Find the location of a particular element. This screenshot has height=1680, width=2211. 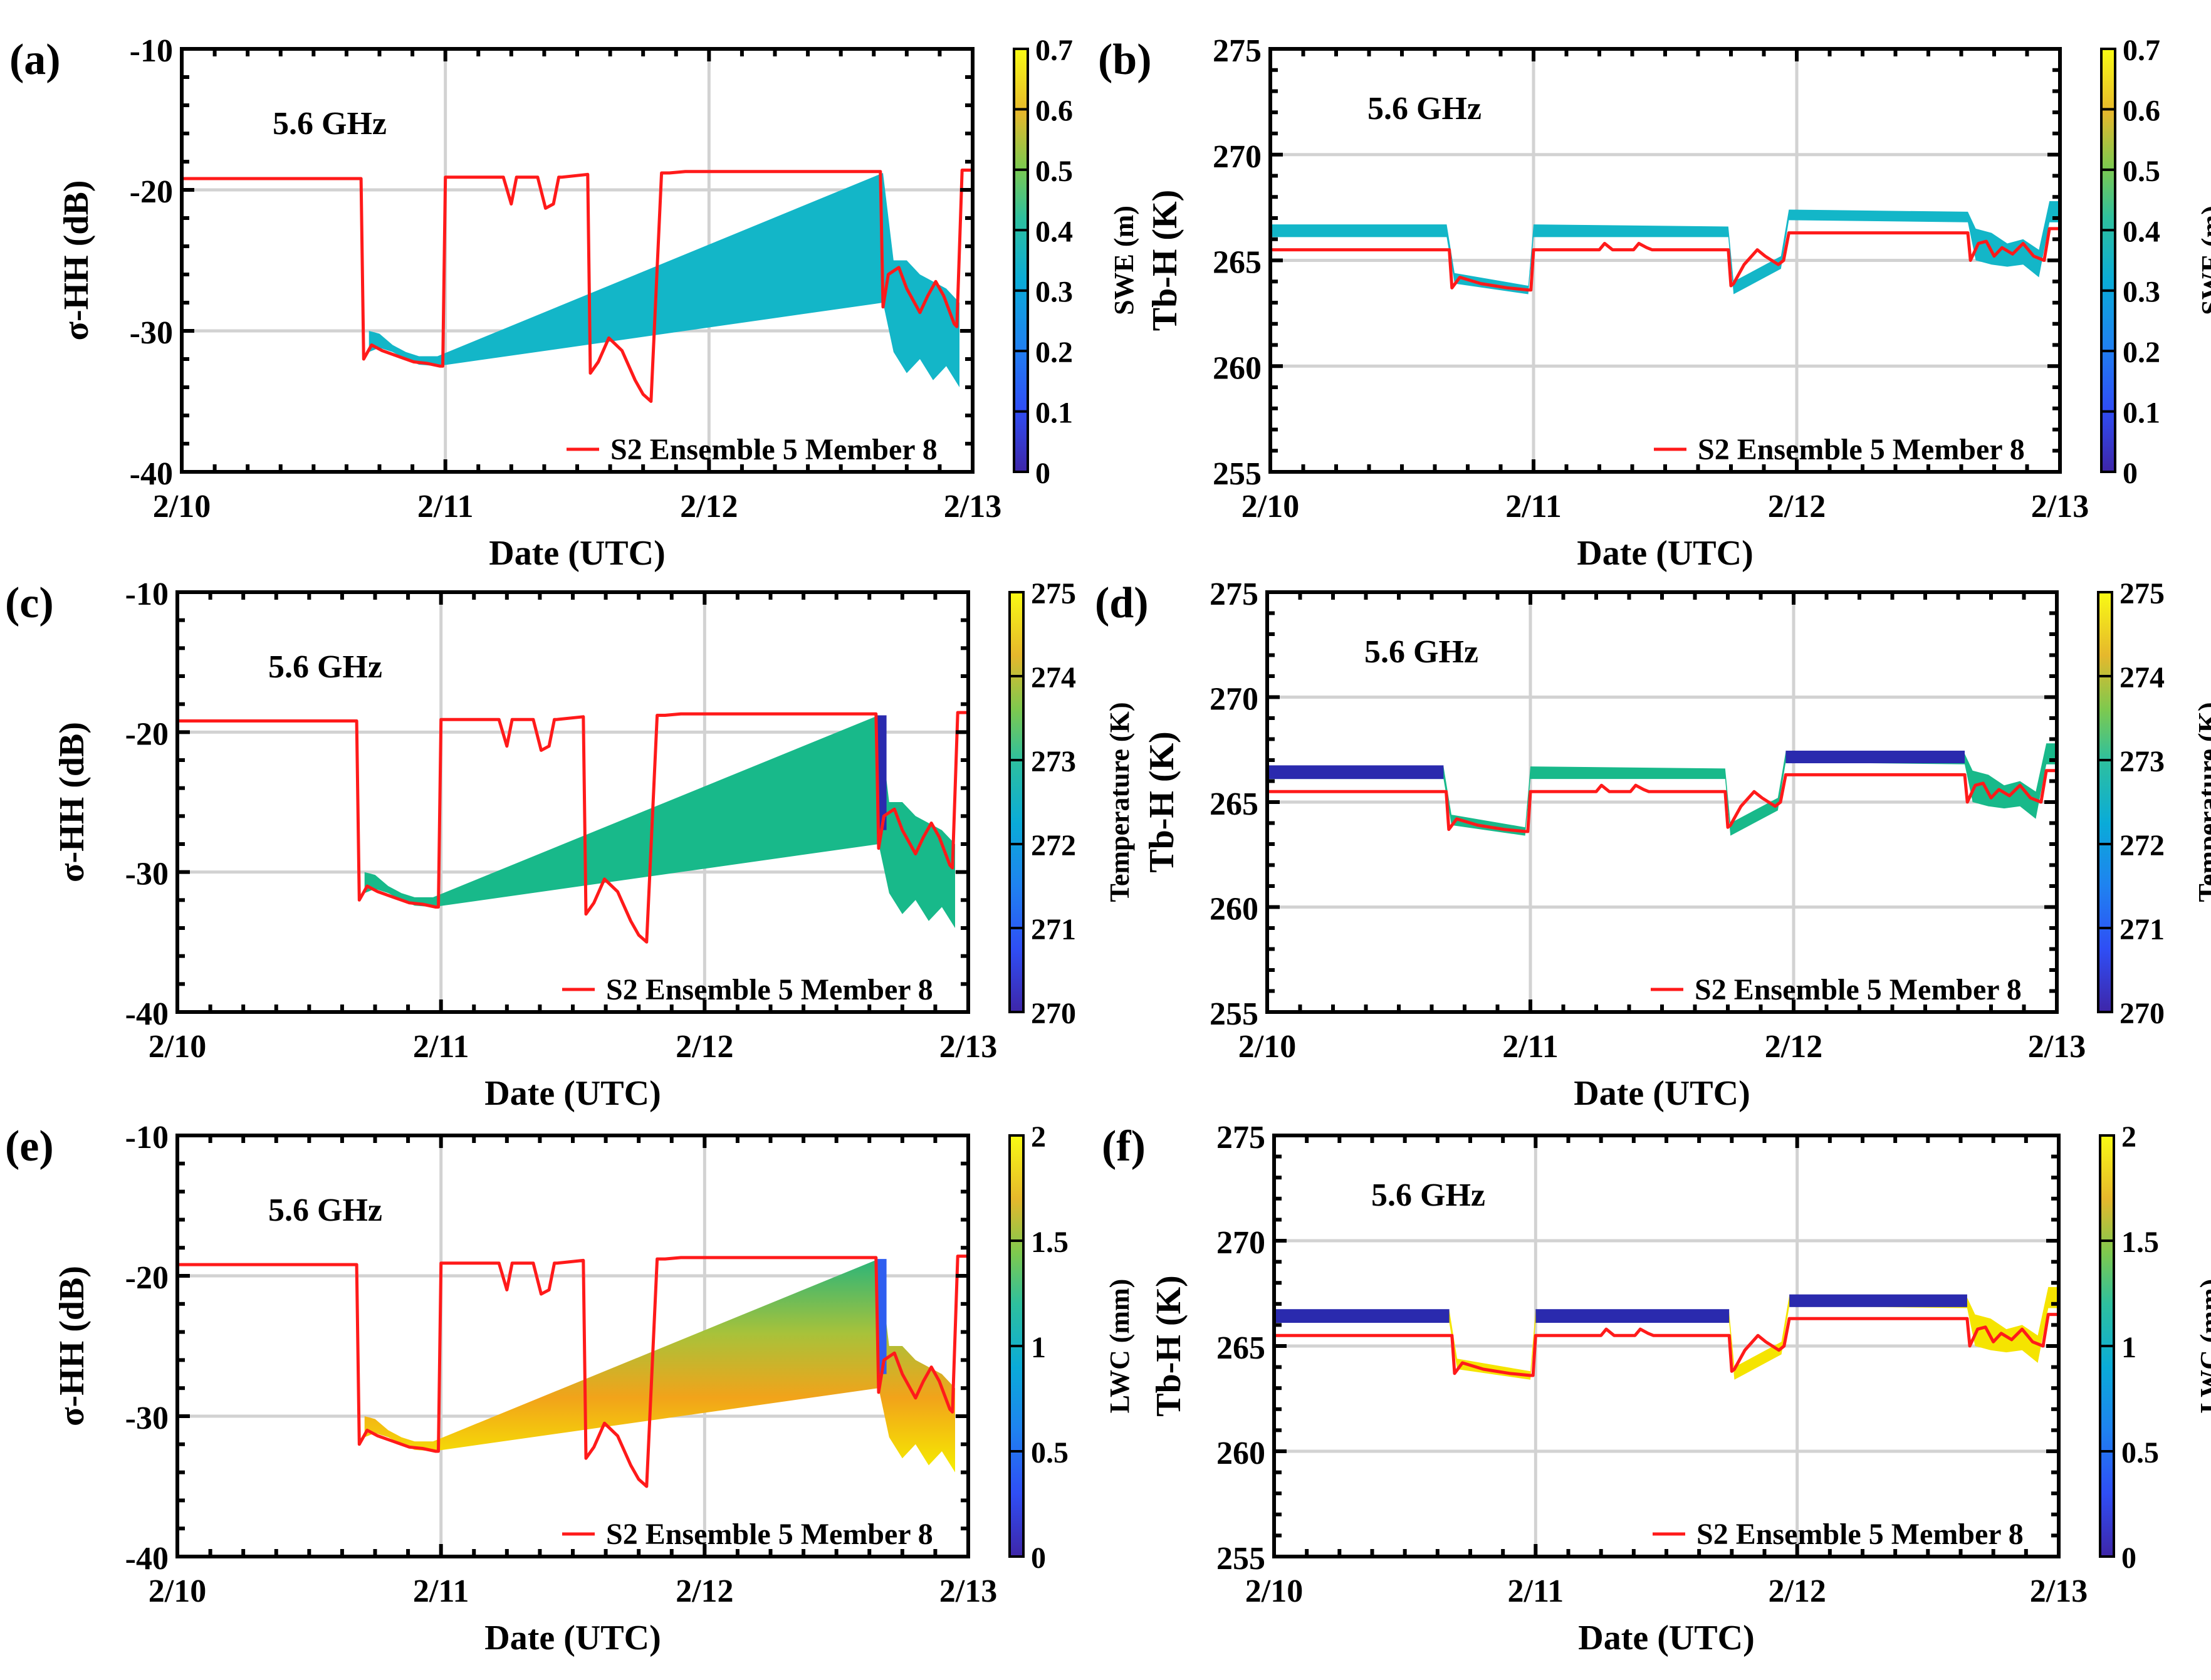

y-tick-label: -30 is located at coordinates (147, 875).